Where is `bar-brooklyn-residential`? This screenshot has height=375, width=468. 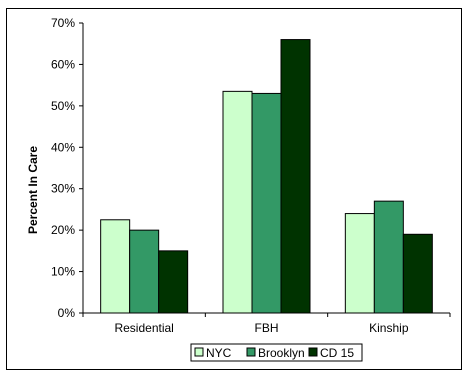
bar-brooklyn-residential is located at coordinates (144, 271).